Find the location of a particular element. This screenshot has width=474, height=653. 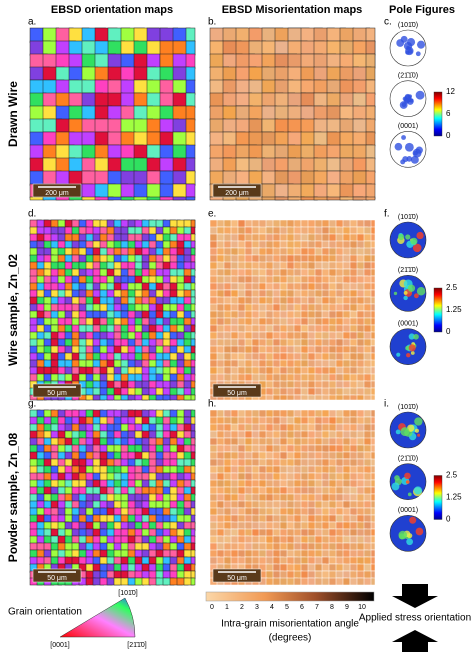

tick-label: 10 is located at coordinates (362, 607).